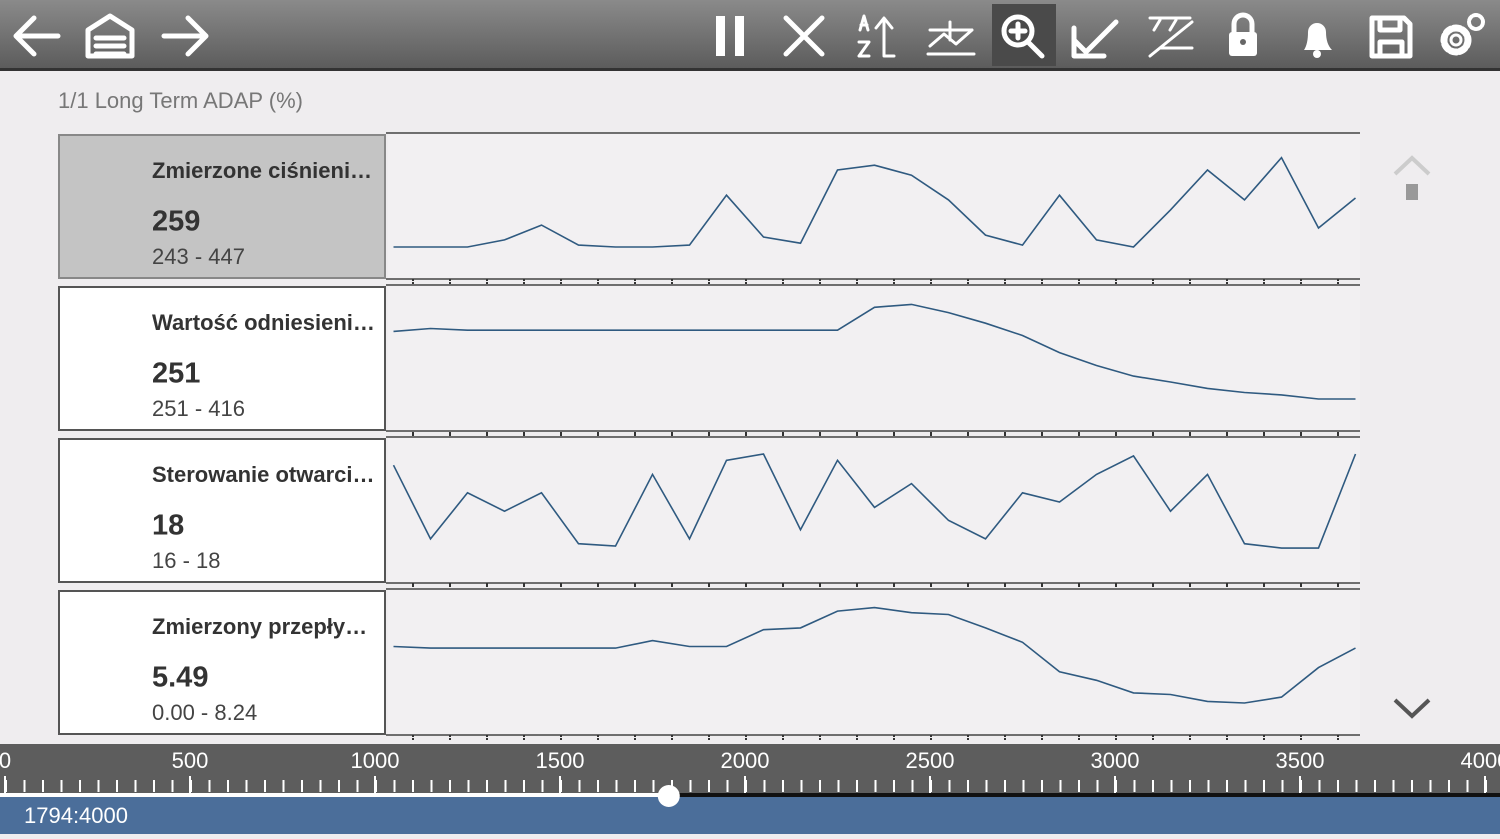  I want to click on signal-value: 259, so click(176, 222).